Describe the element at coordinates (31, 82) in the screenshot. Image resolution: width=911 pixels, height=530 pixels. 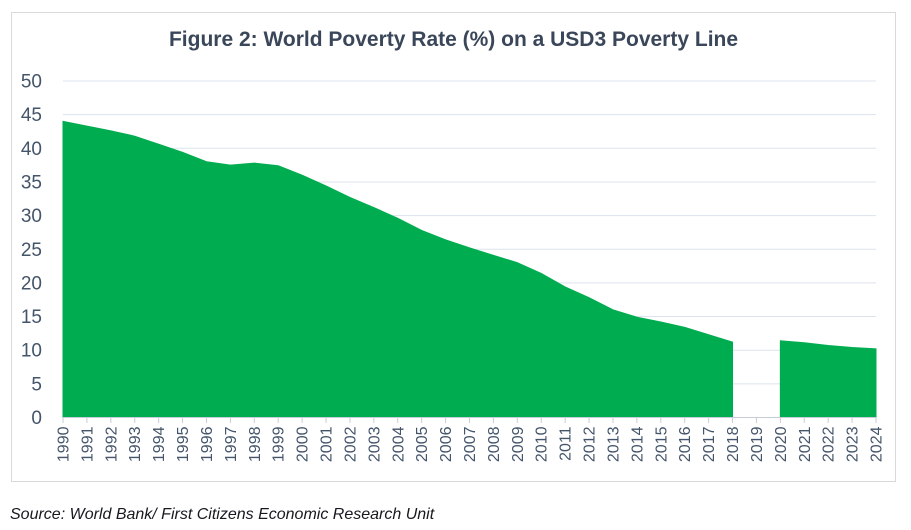
I see `y-tick-label: 50` at that location.